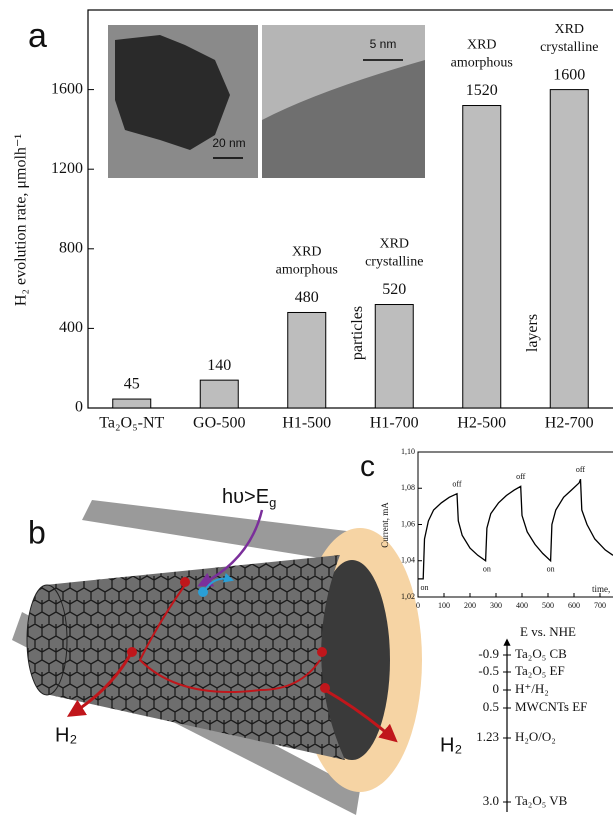 This screenshot has height=819, width=613. I want to click on y-tick-label: 0, so click(79, 407).